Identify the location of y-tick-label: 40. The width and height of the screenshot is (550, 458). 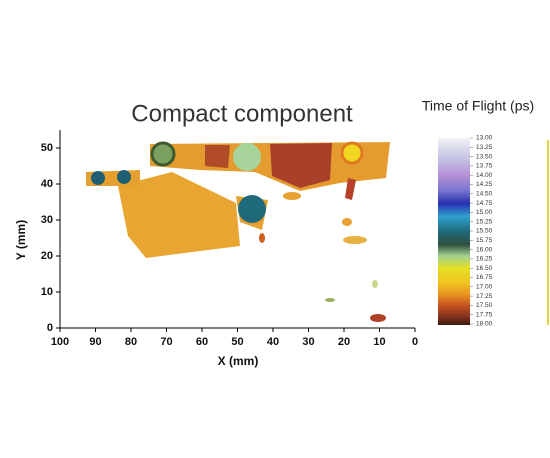
(47, 184).